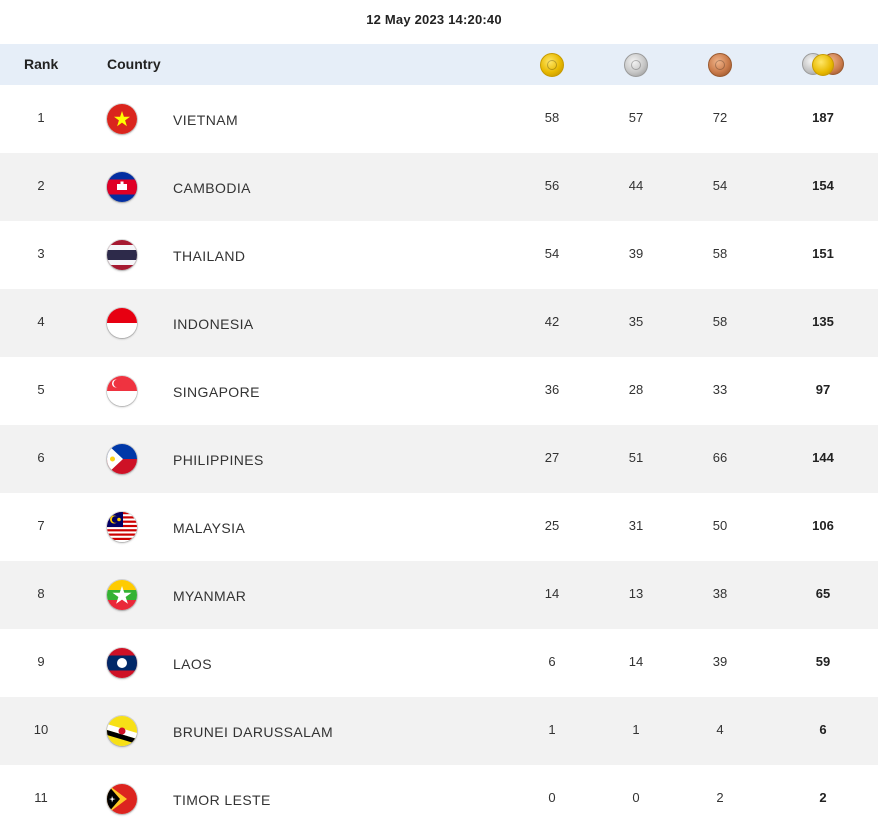  What do you see at coordinates (552, 253) in the screenshot?
I see `gold-count: 54` at bounding box center [552, 253].